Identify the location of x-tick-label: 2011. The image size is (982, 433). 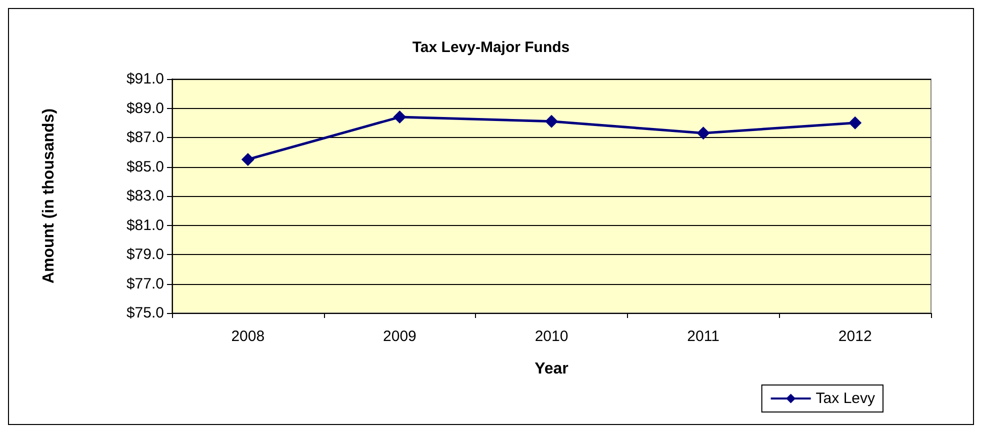
(703, 336).